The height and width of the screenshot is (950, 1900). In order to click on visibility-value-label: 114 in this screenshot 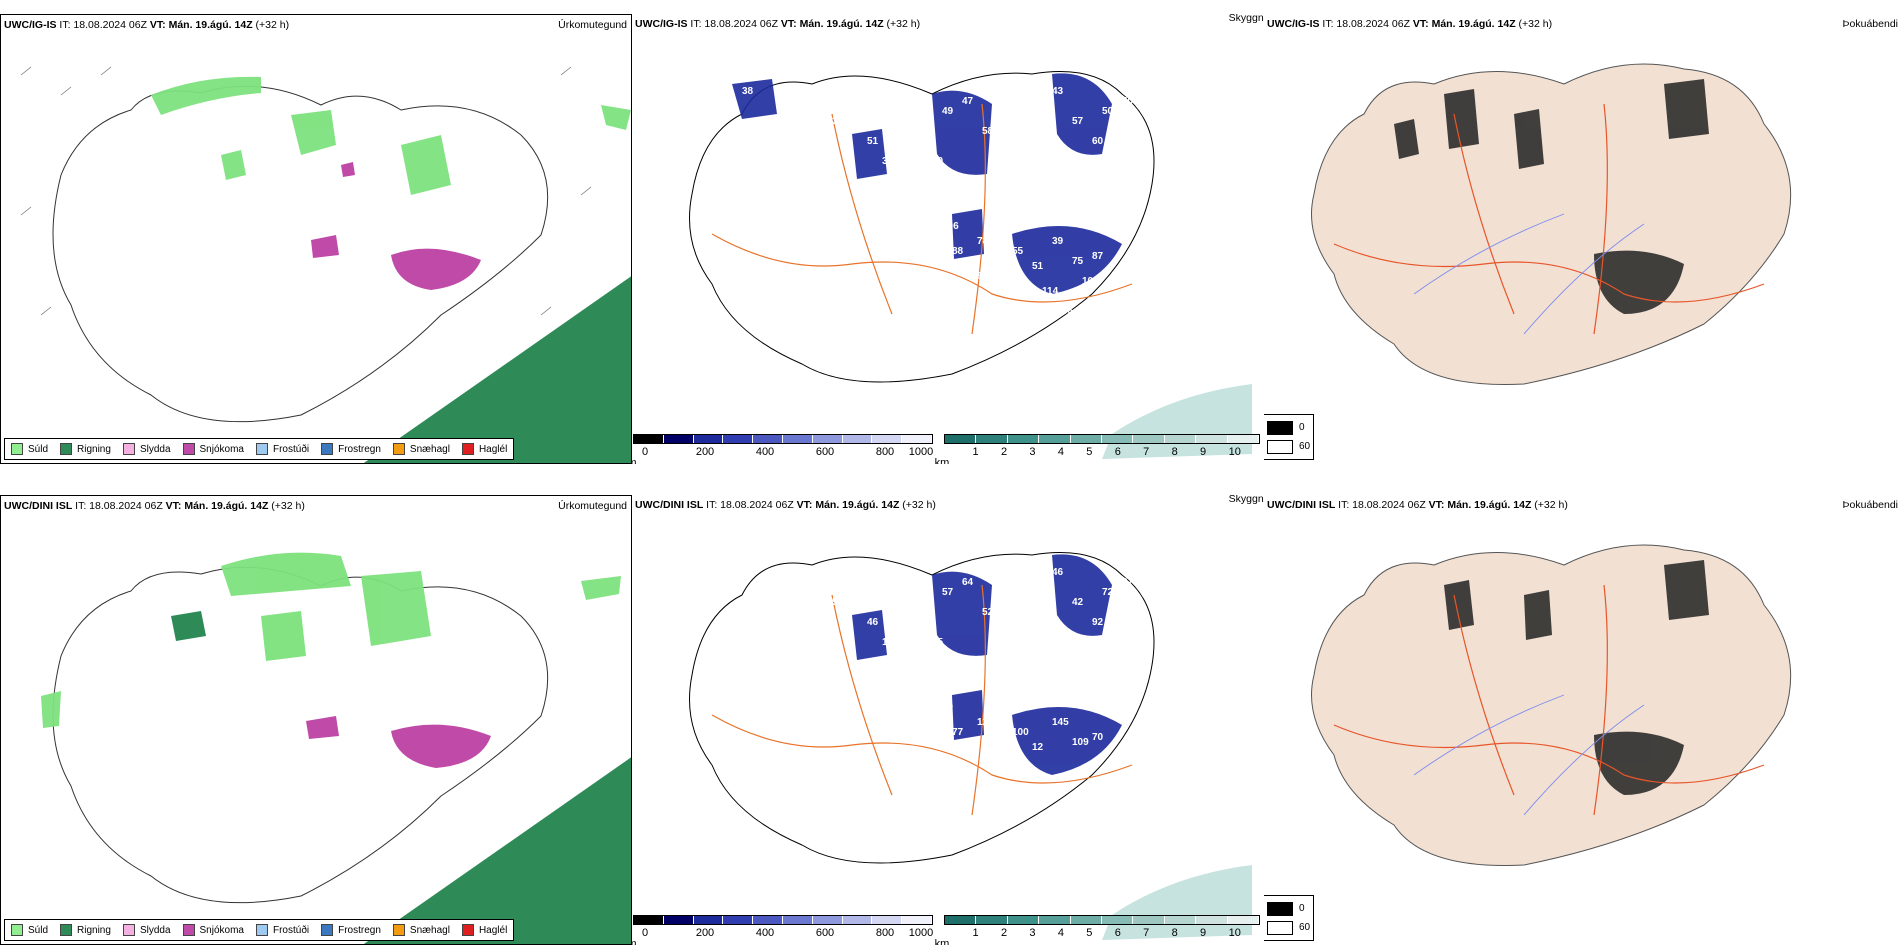, I will do `click(1050, 291)`.